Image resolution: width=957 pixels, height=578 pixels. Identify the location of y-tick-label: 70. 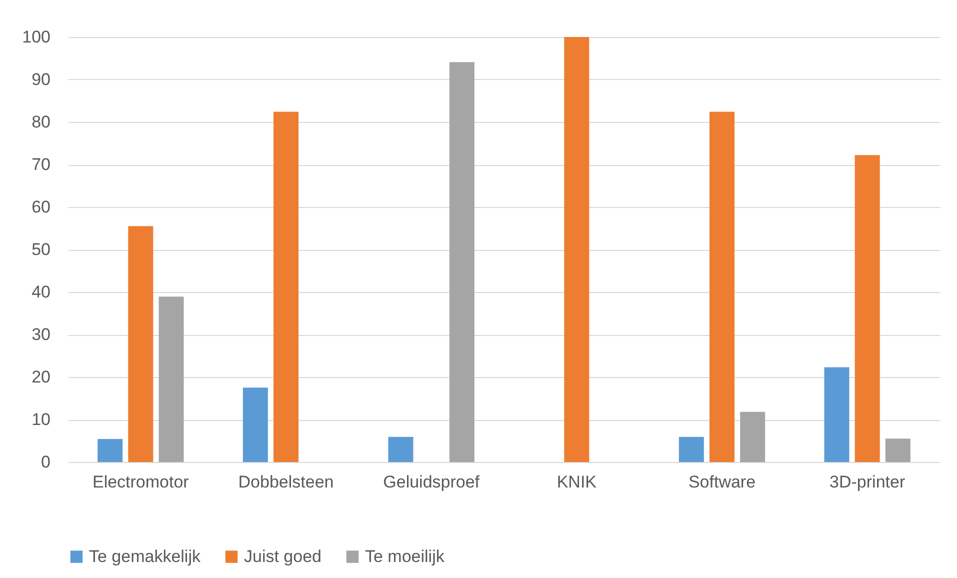
(41, 164).